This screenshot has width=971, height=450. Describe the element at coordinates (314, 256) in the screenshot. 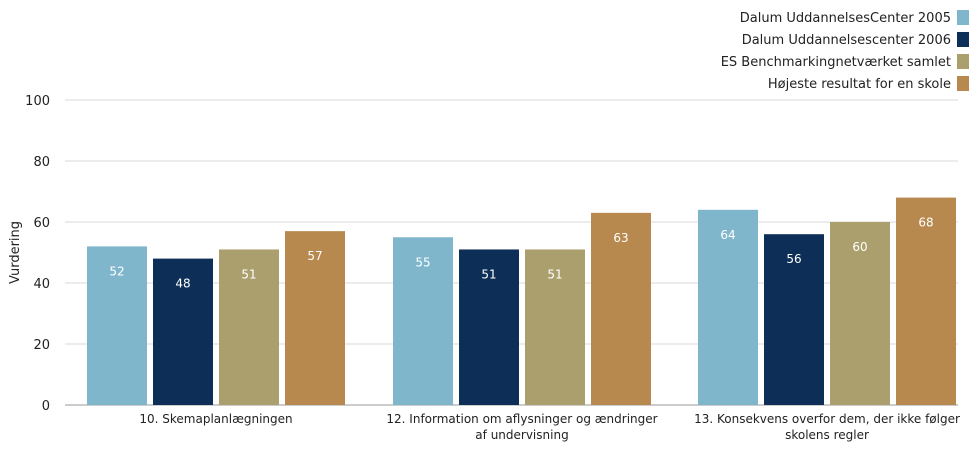

I see `bar-value-label: 57` at that location.